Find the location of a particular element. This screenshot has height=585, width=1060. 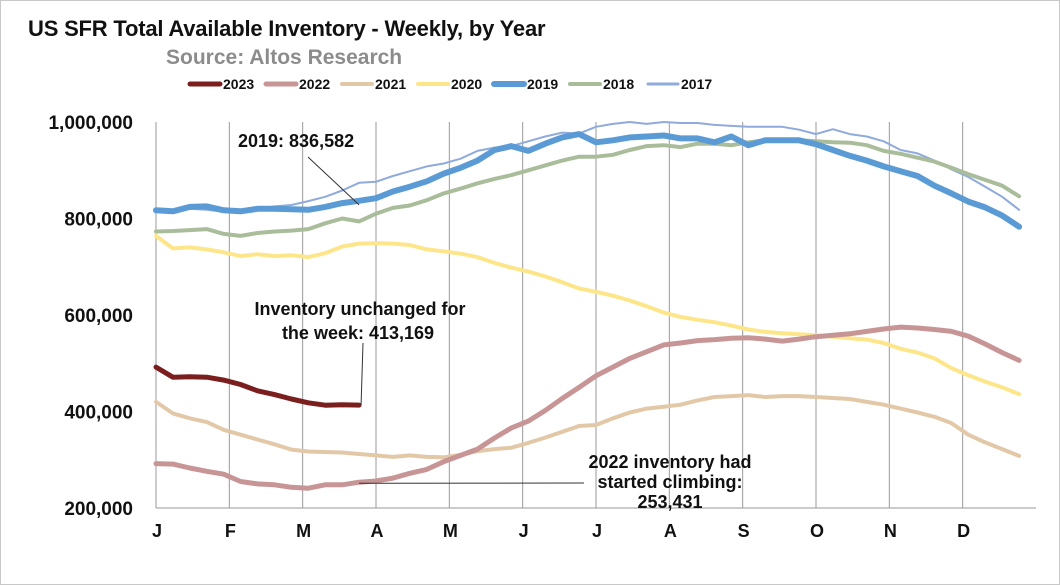

legend-label-2023: 2023 is located at coordinates (238, 84).